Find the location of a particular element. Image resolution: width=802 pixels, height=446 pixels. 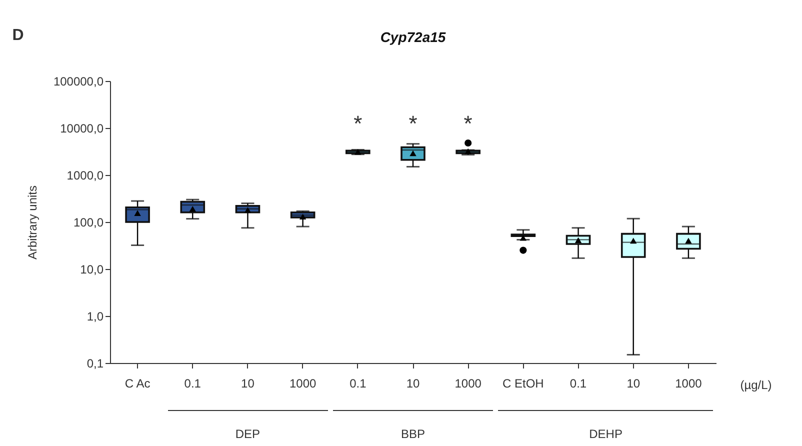

y-tick-label: 10000,0 is located at coordinates (82, 129).